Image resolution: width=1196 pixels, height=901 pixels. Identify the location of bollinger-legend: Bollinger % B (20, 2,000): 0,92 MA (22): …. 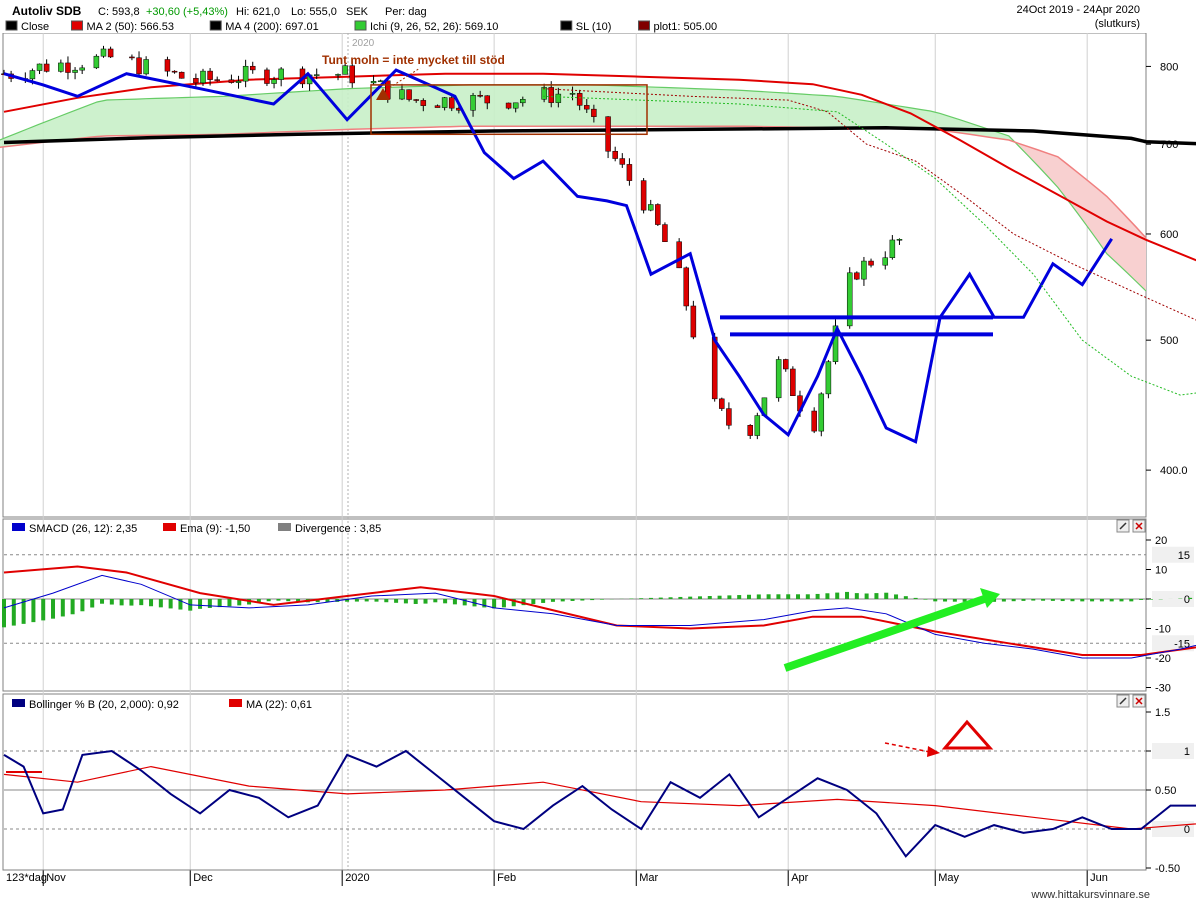
(162, 705).